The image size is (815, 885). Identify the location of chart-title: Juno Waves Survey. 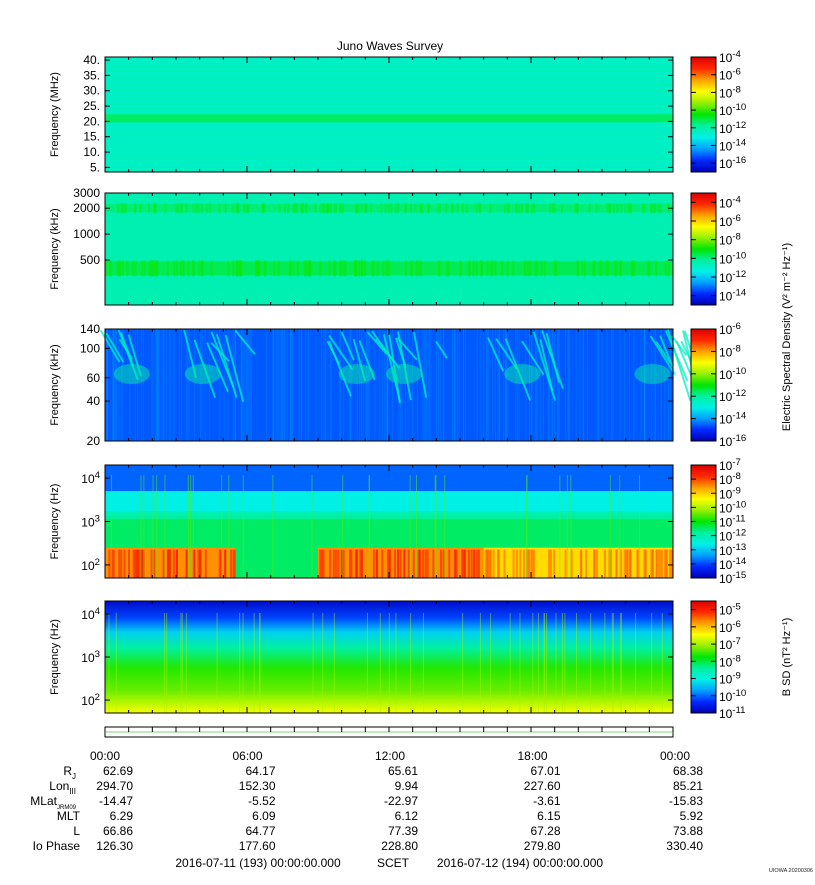
(390, 46).